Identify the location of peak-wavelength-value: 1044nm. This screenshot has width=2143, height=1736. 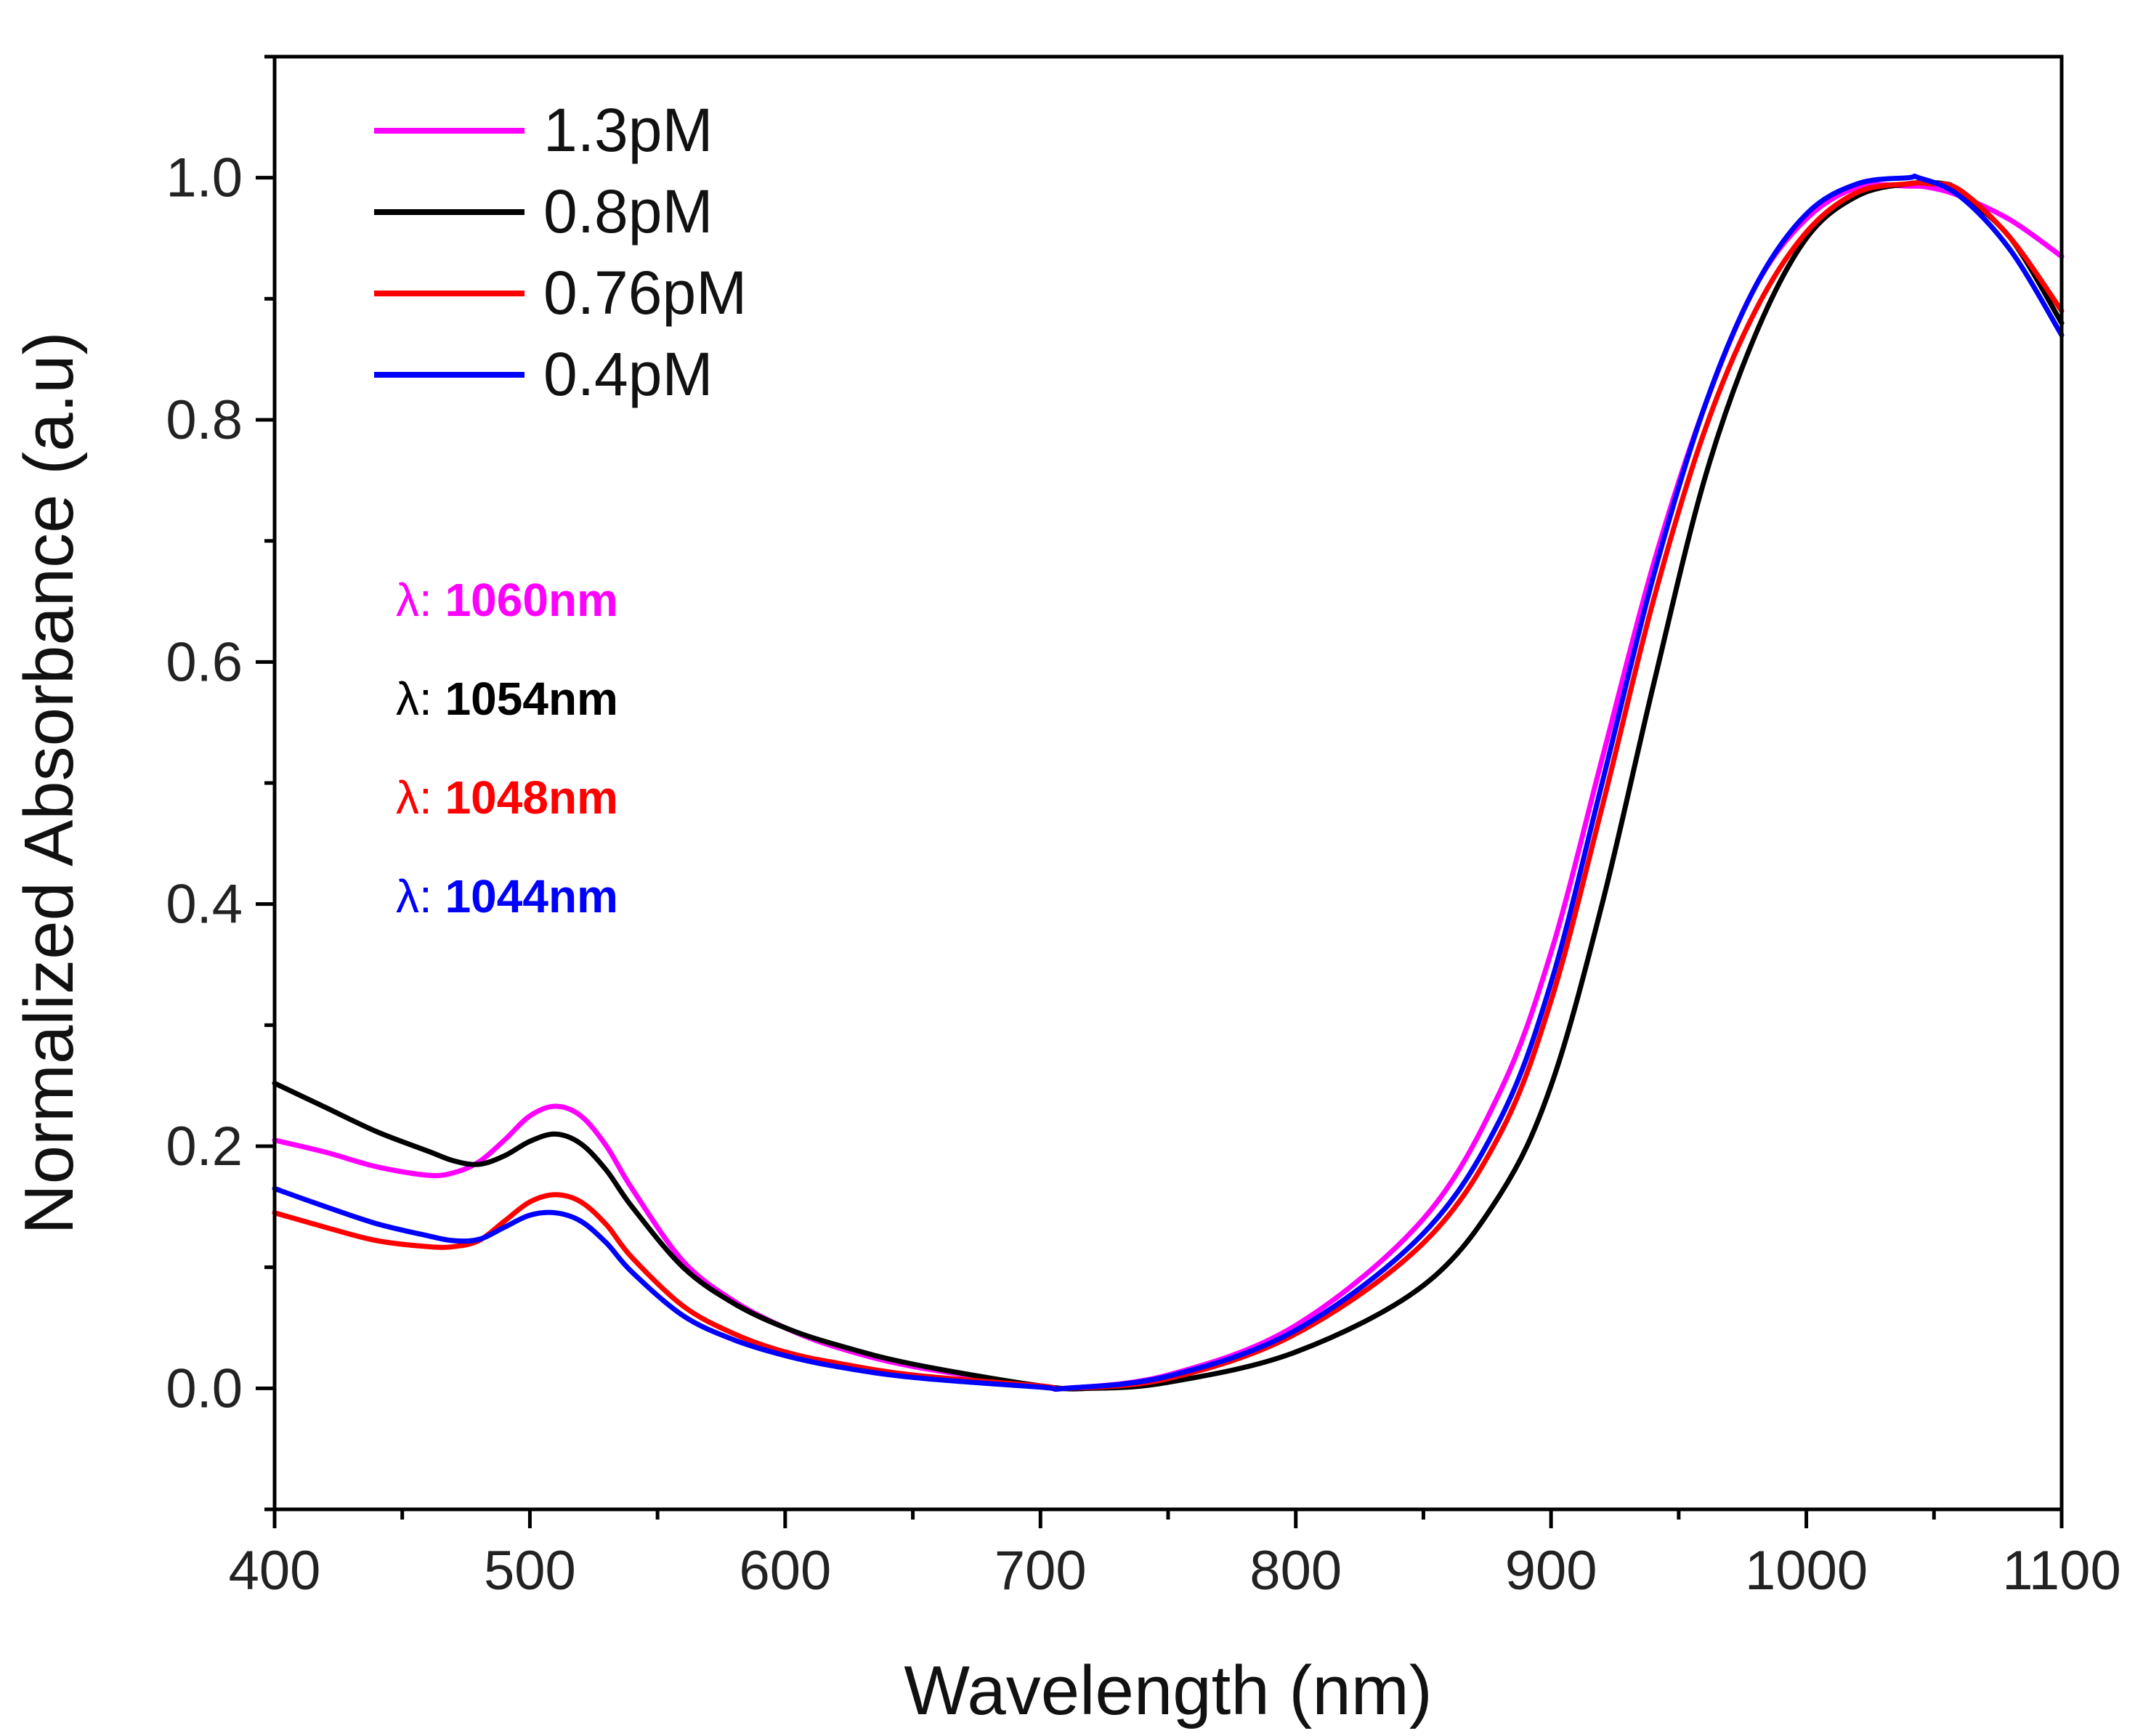
(531, 896).